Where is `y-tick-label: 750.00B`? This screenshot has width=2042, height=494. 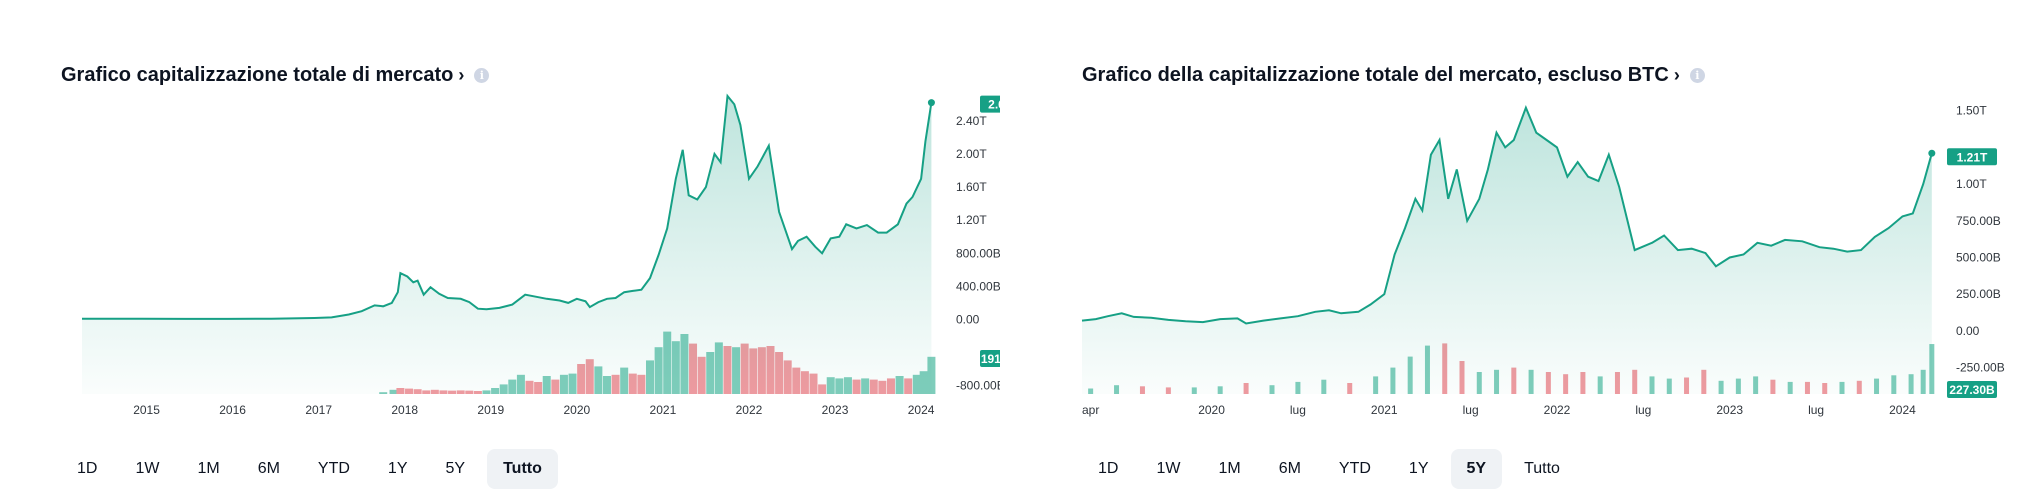 y-tick-label: 750.00B is located at coordinates (1978, 221).